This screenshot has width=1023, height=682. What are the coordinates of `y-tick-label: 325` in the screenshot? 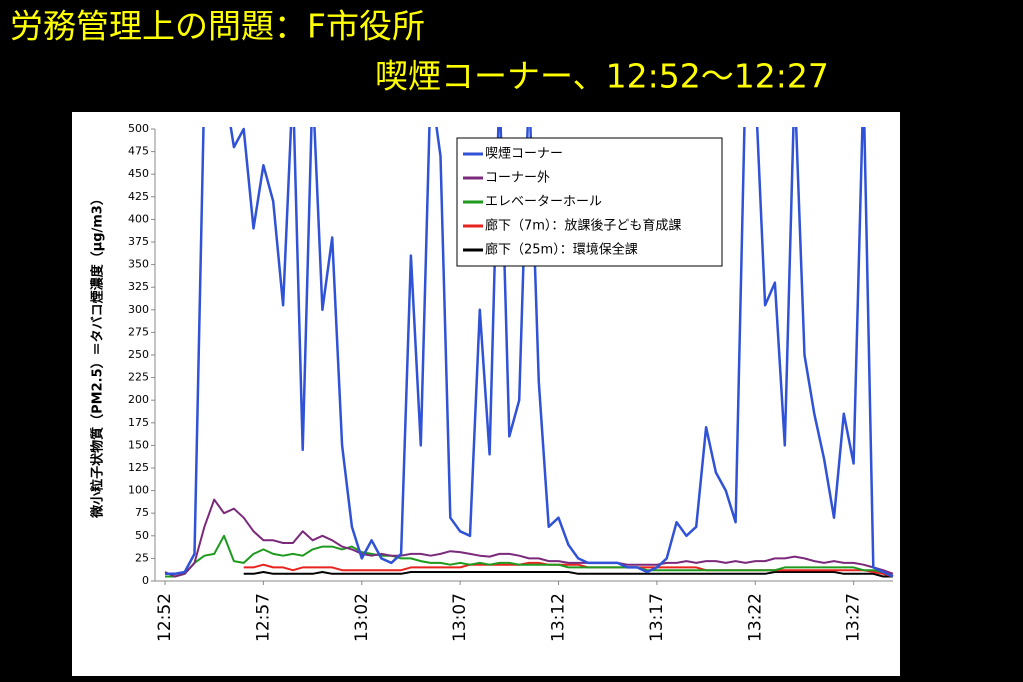 It's located at (138, 286).